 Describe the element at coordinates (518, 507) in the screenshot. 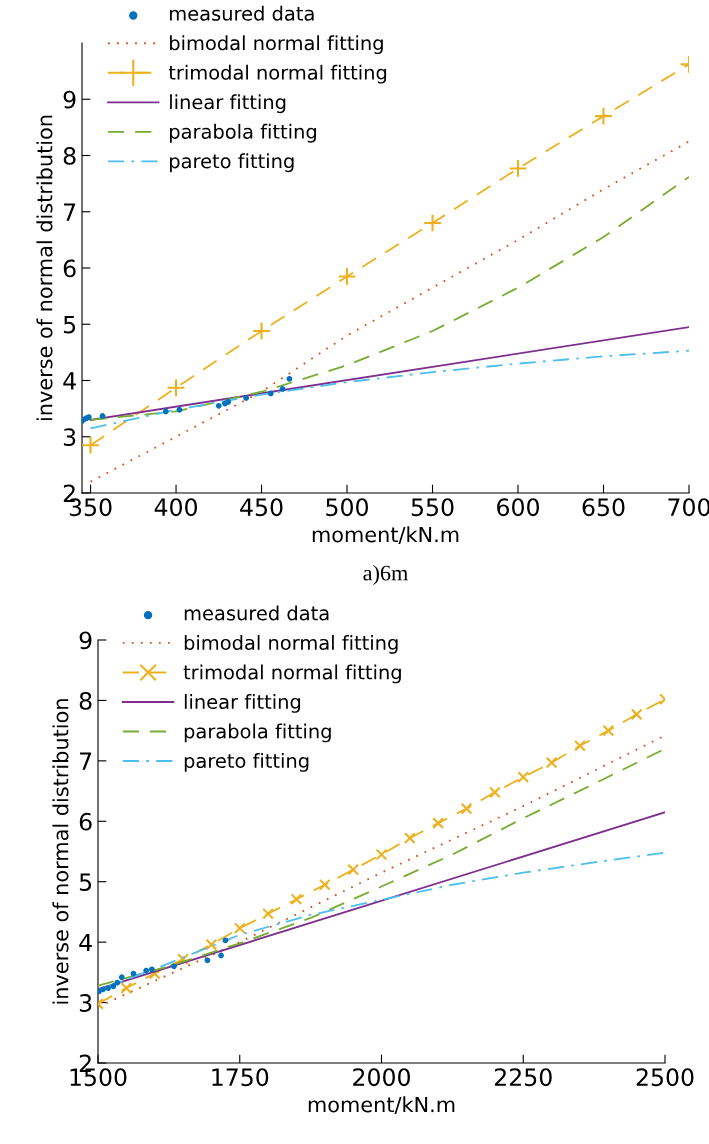

I see `x-tick-label: 600` at that location.